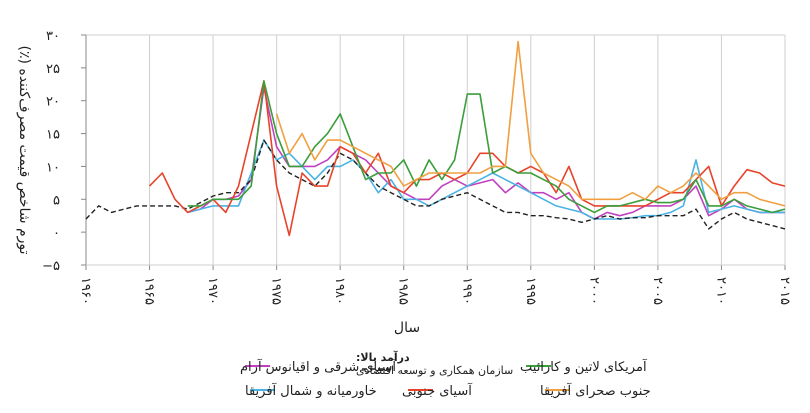  I want to click on legend-label-mena: خاورمیانه و شمال آفریقا, so click(311, 390).